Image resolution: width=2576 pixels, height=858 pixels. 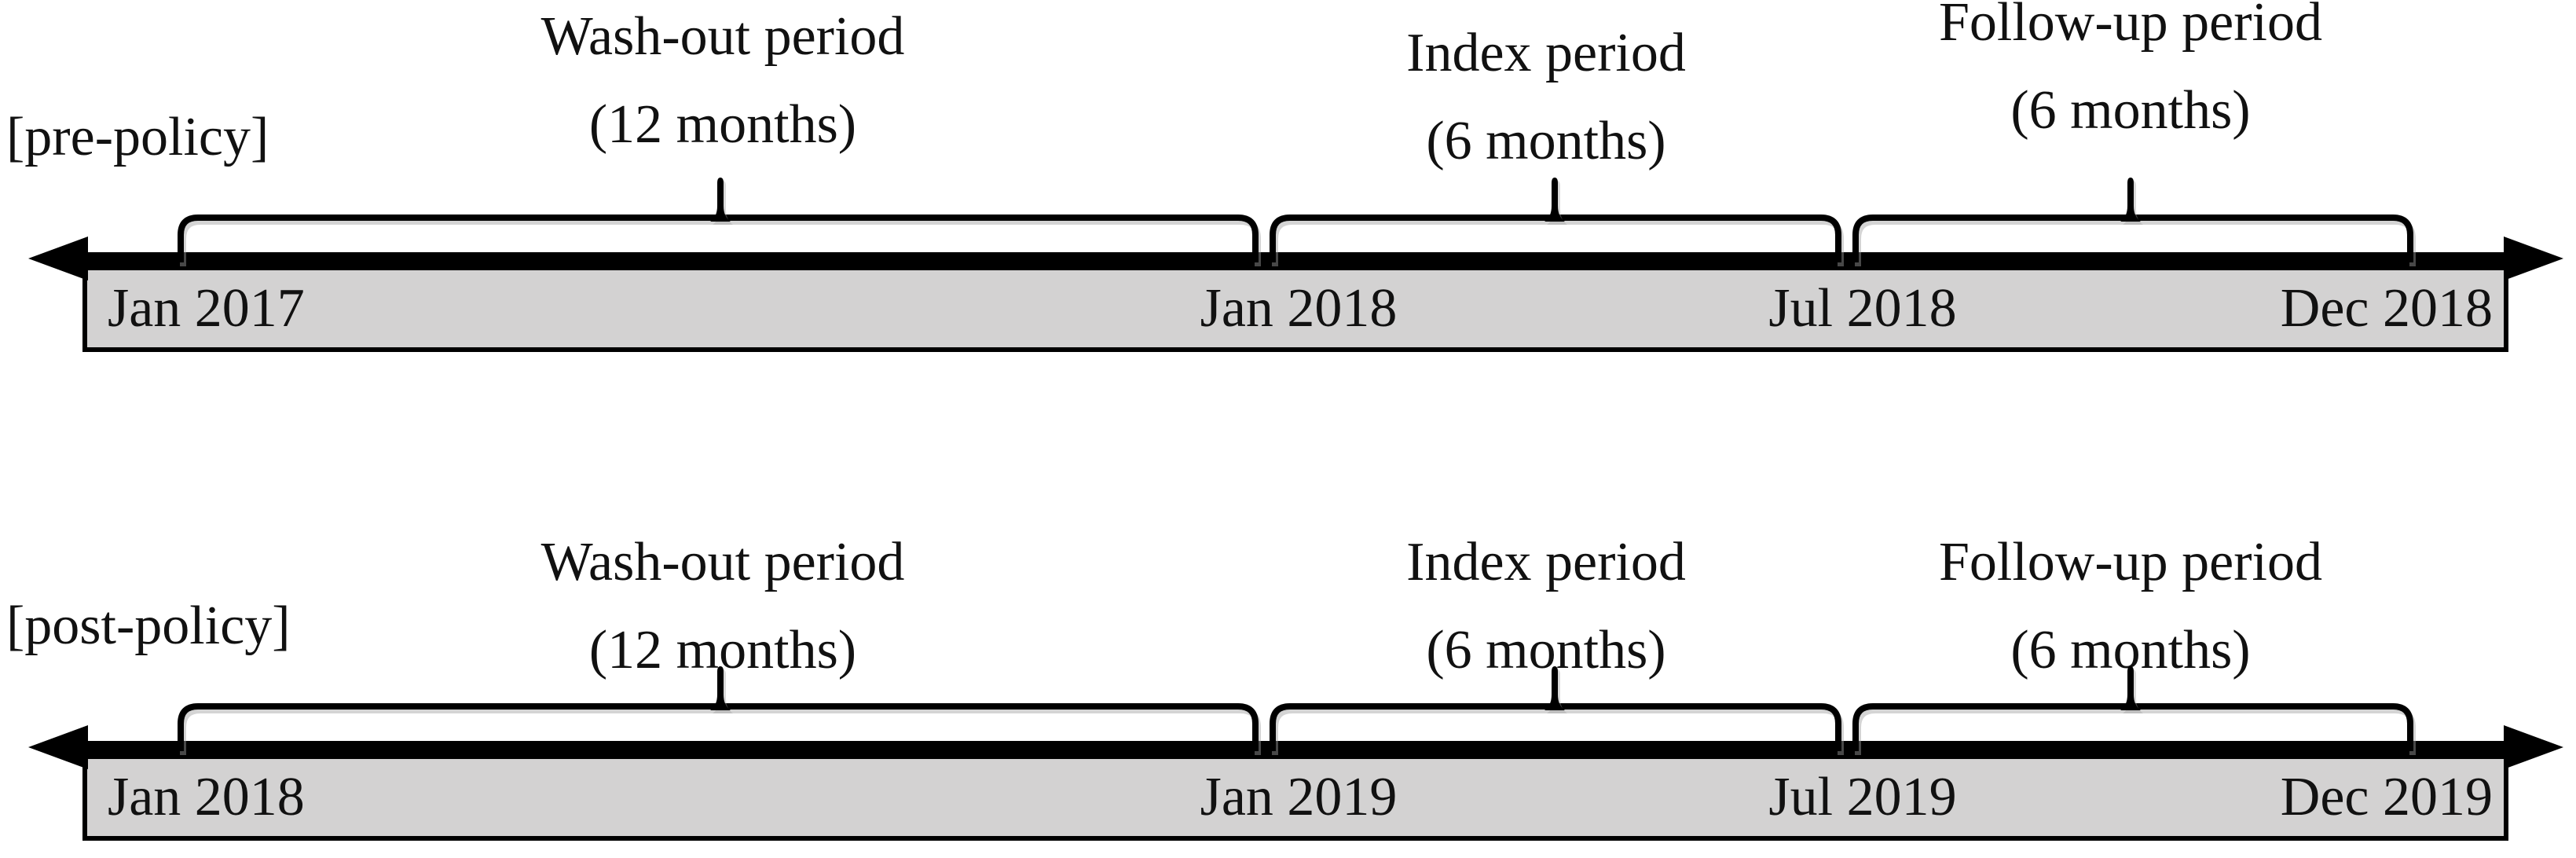 I want to click on timeline-bar: Jan 2018 Jan 2019 Jul 2019 Dec 2019, so click(x=1295, y=797).